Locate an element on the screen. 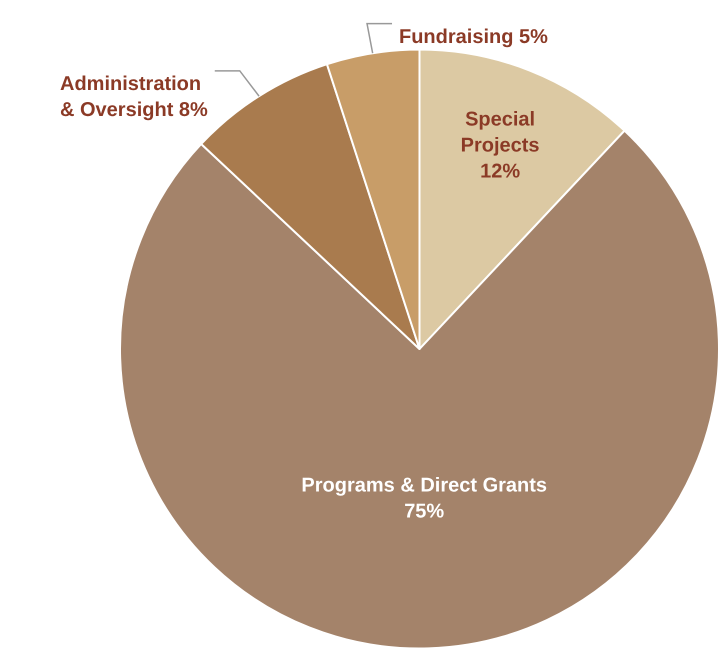  slice-label: Special Projects is located at coordinates (500, 132).